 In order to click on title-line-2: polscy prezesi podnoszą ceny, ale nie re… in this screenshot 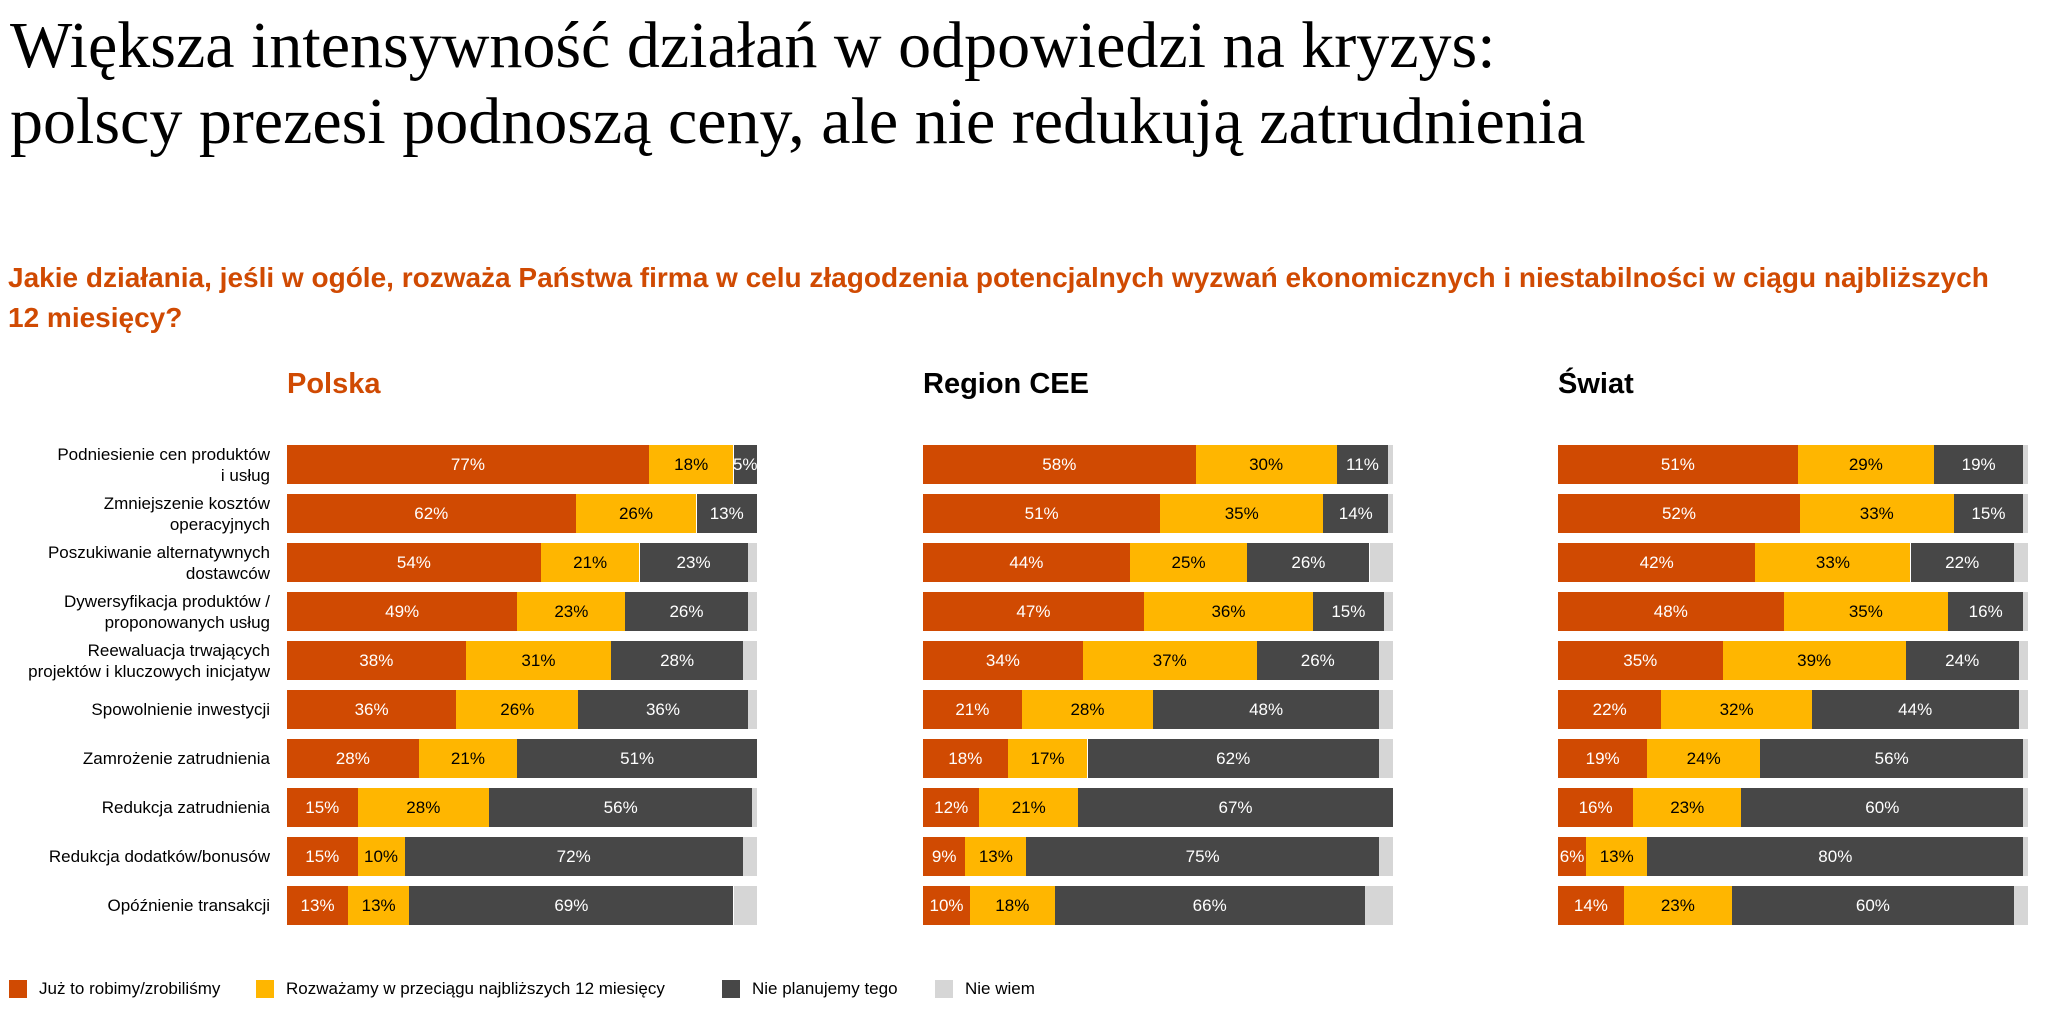, I will do `click(798, 121)`.